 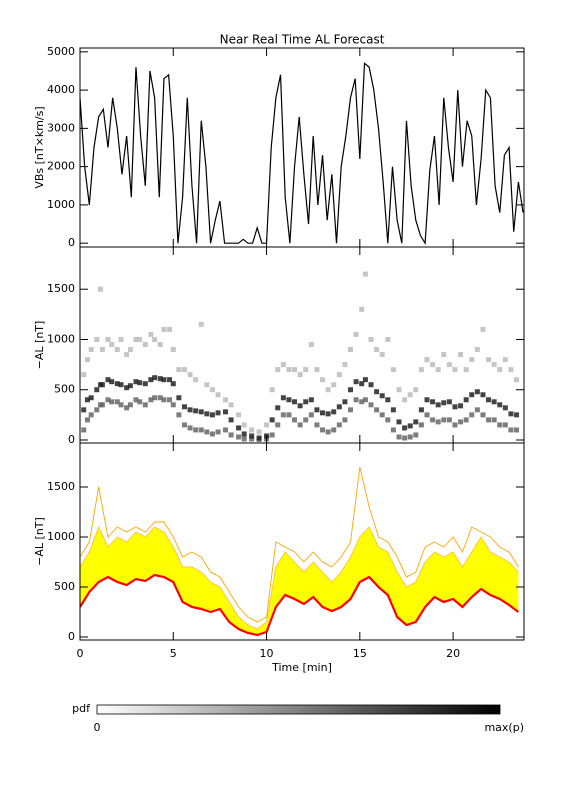 What do you see at coordinates (173, 653) in the screenshot?
I see `x-tick-label: 5` at bounding box center [173, 653].